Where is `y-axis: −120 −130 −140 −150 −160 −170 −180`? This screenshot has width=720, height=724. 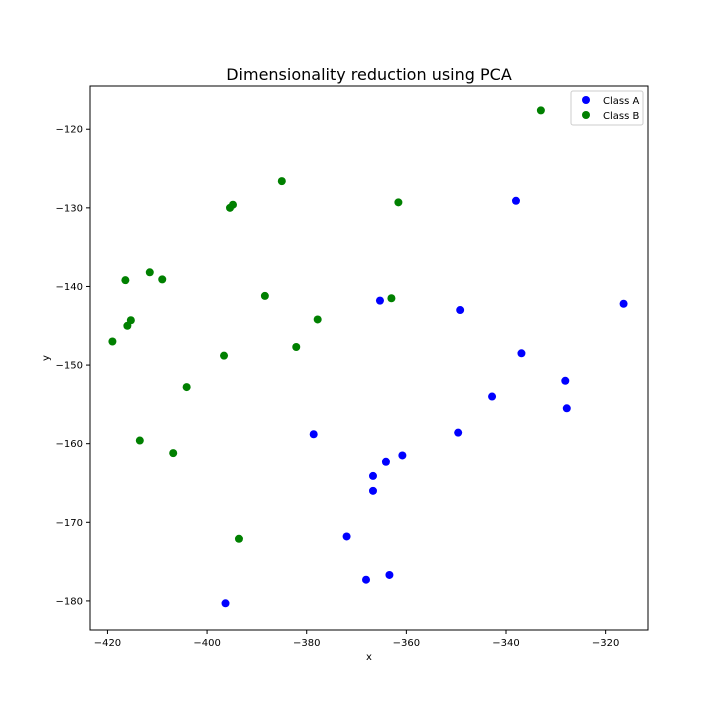
y-axis: −120 −130 −140 −150 −160 −170 −180 is located at coordinates (73, 366).